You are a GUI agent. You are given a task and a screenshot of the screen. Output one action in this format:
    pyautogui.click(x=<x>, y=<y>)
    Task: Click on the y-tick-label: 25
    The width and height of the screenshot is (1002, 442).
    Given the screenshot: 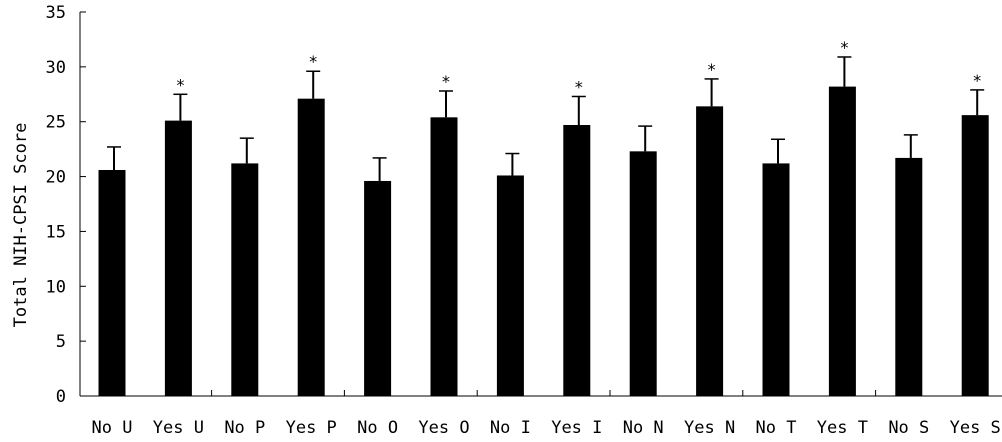 What is the action you would take?
    pyautogui.click(x=56, y=123)
    